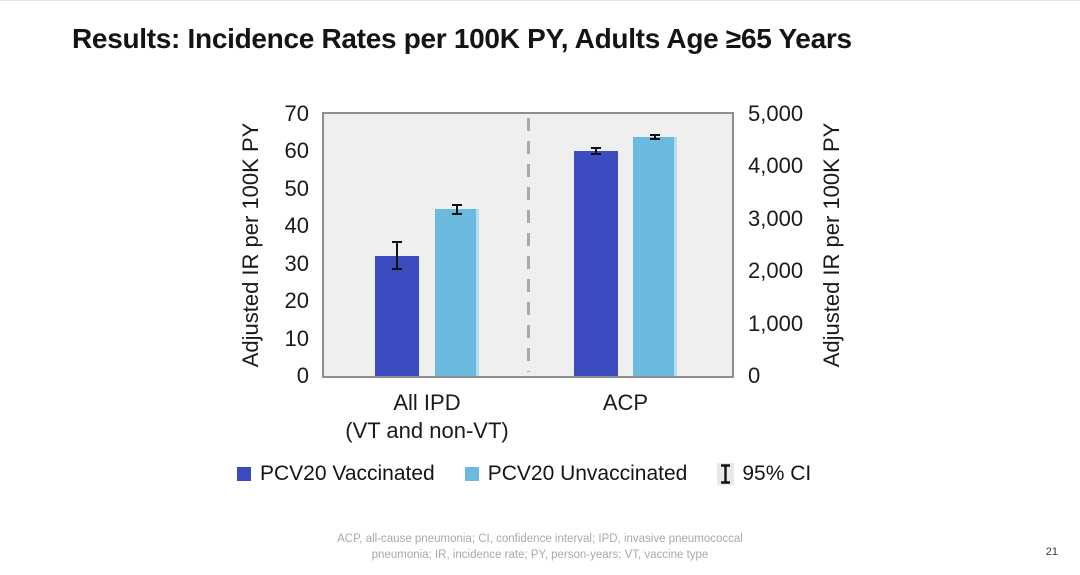 The image size is (1080, 575). What do you see at coordinates (397, 316) in the screenshot?
I see `bar-all-ipd-pcv20-vaccinated` at bounding box center [397, 316].